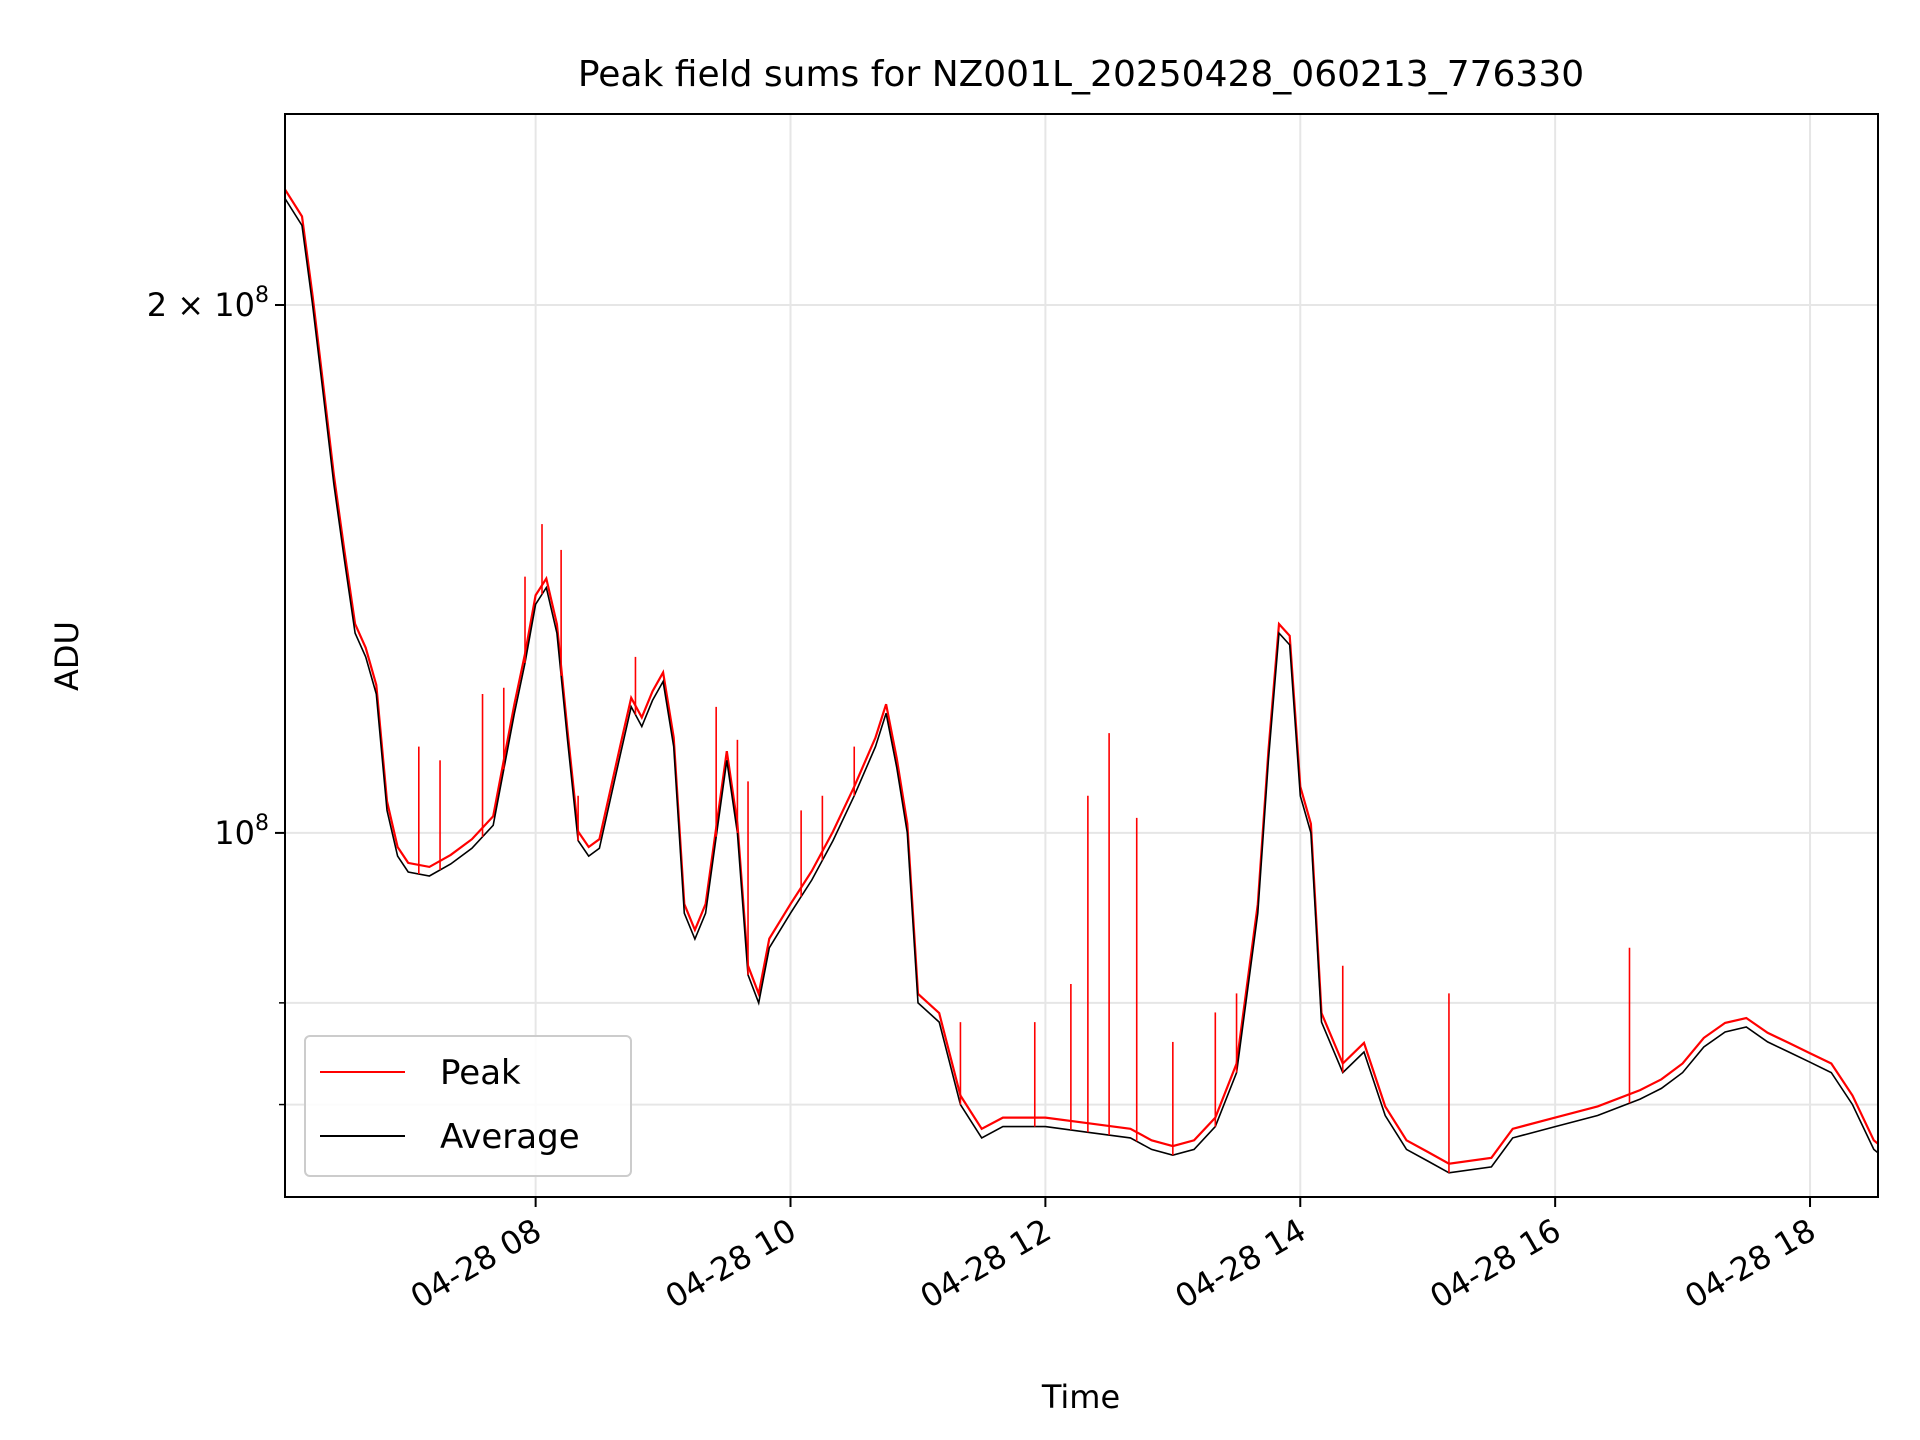 The height and width of the screenshot is (1440, 1920). I want to click on y-axis-label: ADU, so click(67, 656).